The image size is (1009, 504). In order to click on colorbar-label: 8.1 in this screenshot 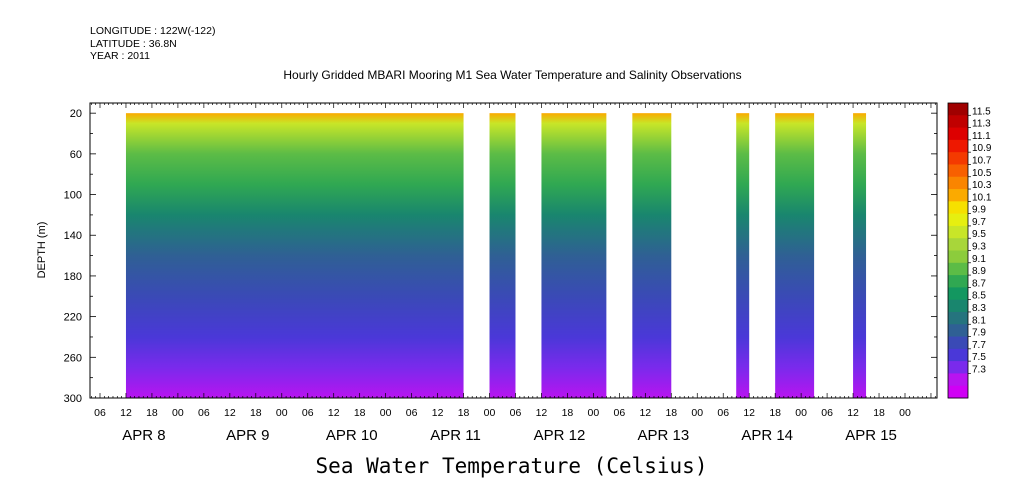, I will do `click(979, 320)`.